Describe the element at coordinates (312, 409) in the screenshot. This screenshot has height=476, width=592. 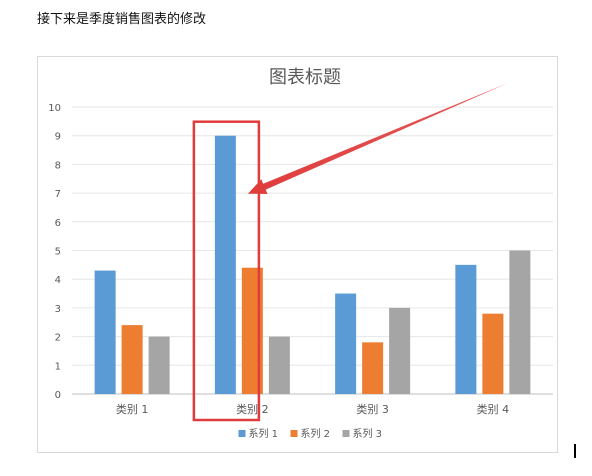
I see `x-axis-ticks: 类别 1 类别 2 类别 3 类别 4` at that location.